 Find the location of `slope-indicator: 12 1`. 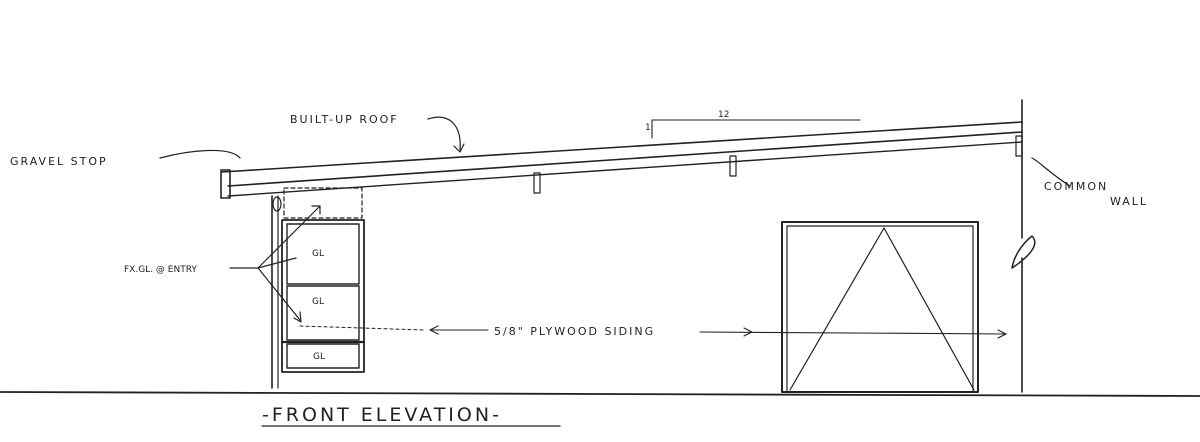

slope-indicator: 12 1 is located at coordinates (753, 124).